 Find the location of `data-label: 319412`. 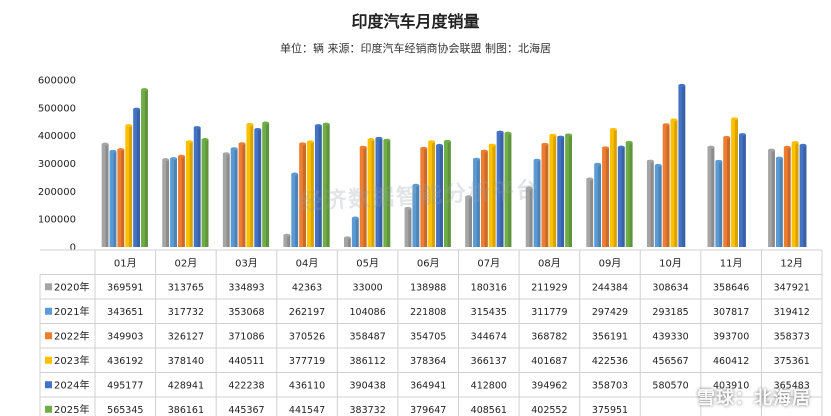

data-label: 319412 is located at coordinates (792, 312).